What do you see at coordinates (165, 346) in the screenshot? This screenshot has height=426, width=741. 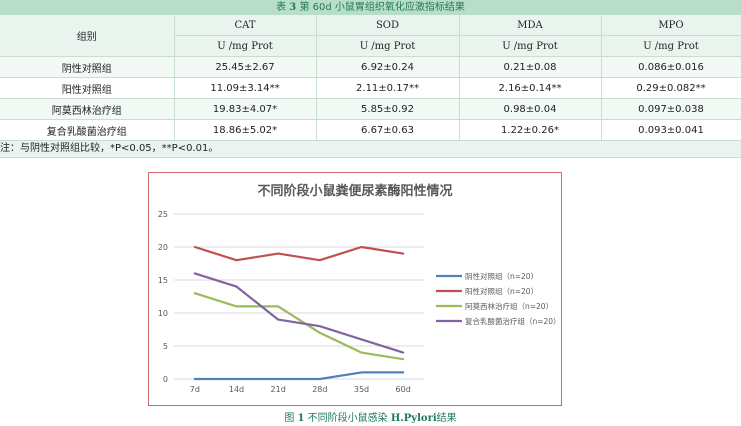 I see `y-tick-label: 5` at bounding box center [165, 346].